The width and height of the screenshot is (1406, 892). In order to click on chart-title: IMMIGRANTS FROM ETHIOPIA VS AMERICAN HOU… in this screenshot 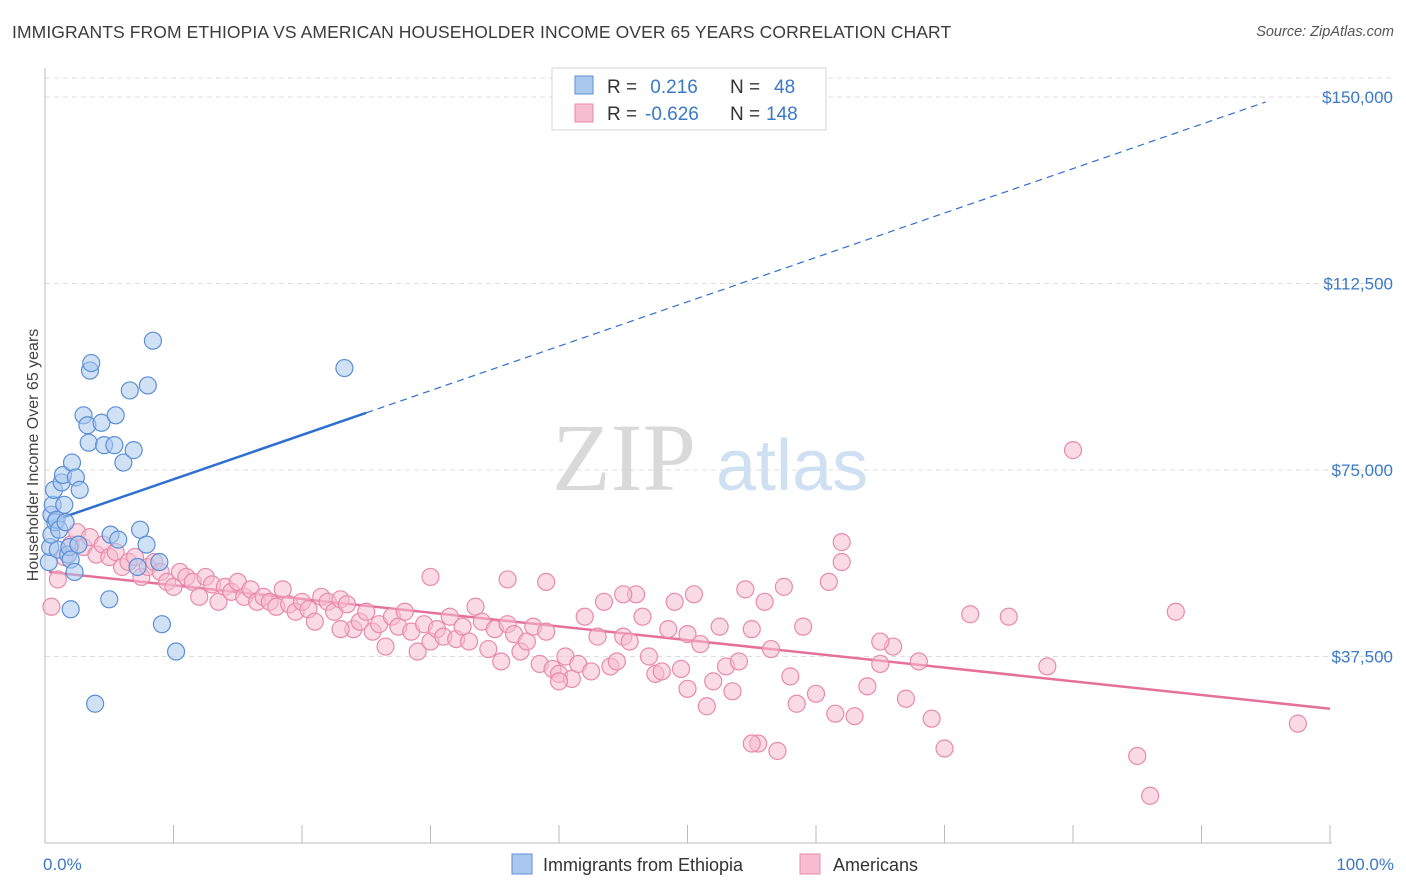, I will do `click(482, 32)`.